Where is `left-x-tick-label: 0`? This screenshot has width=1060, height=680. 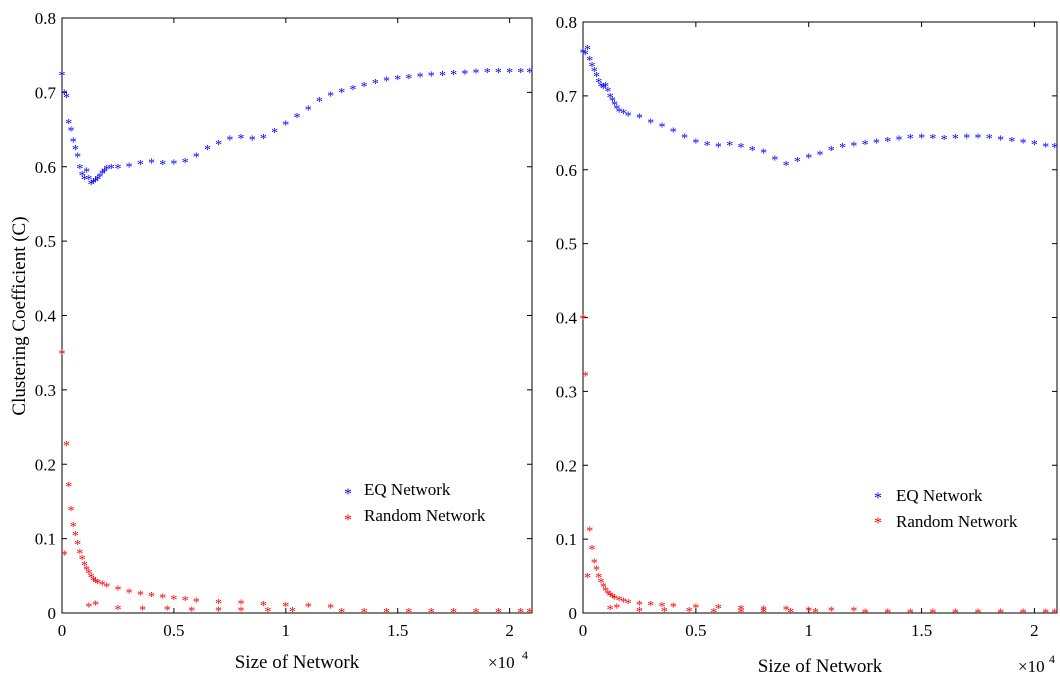 left-x-tick-label: 0 is located at coordinates (62, 630).